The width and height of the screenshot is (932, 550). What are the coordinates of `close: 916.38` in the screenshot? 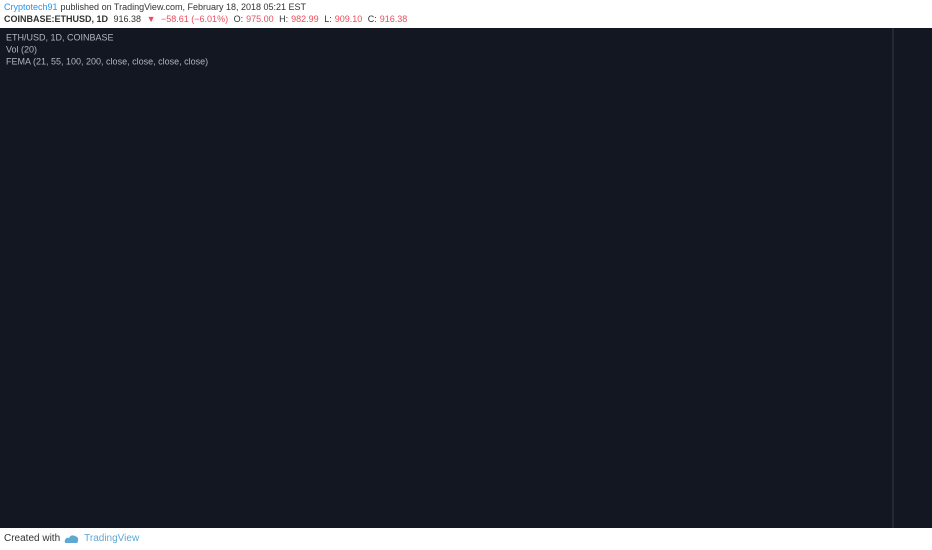 It's located at (393, 19).